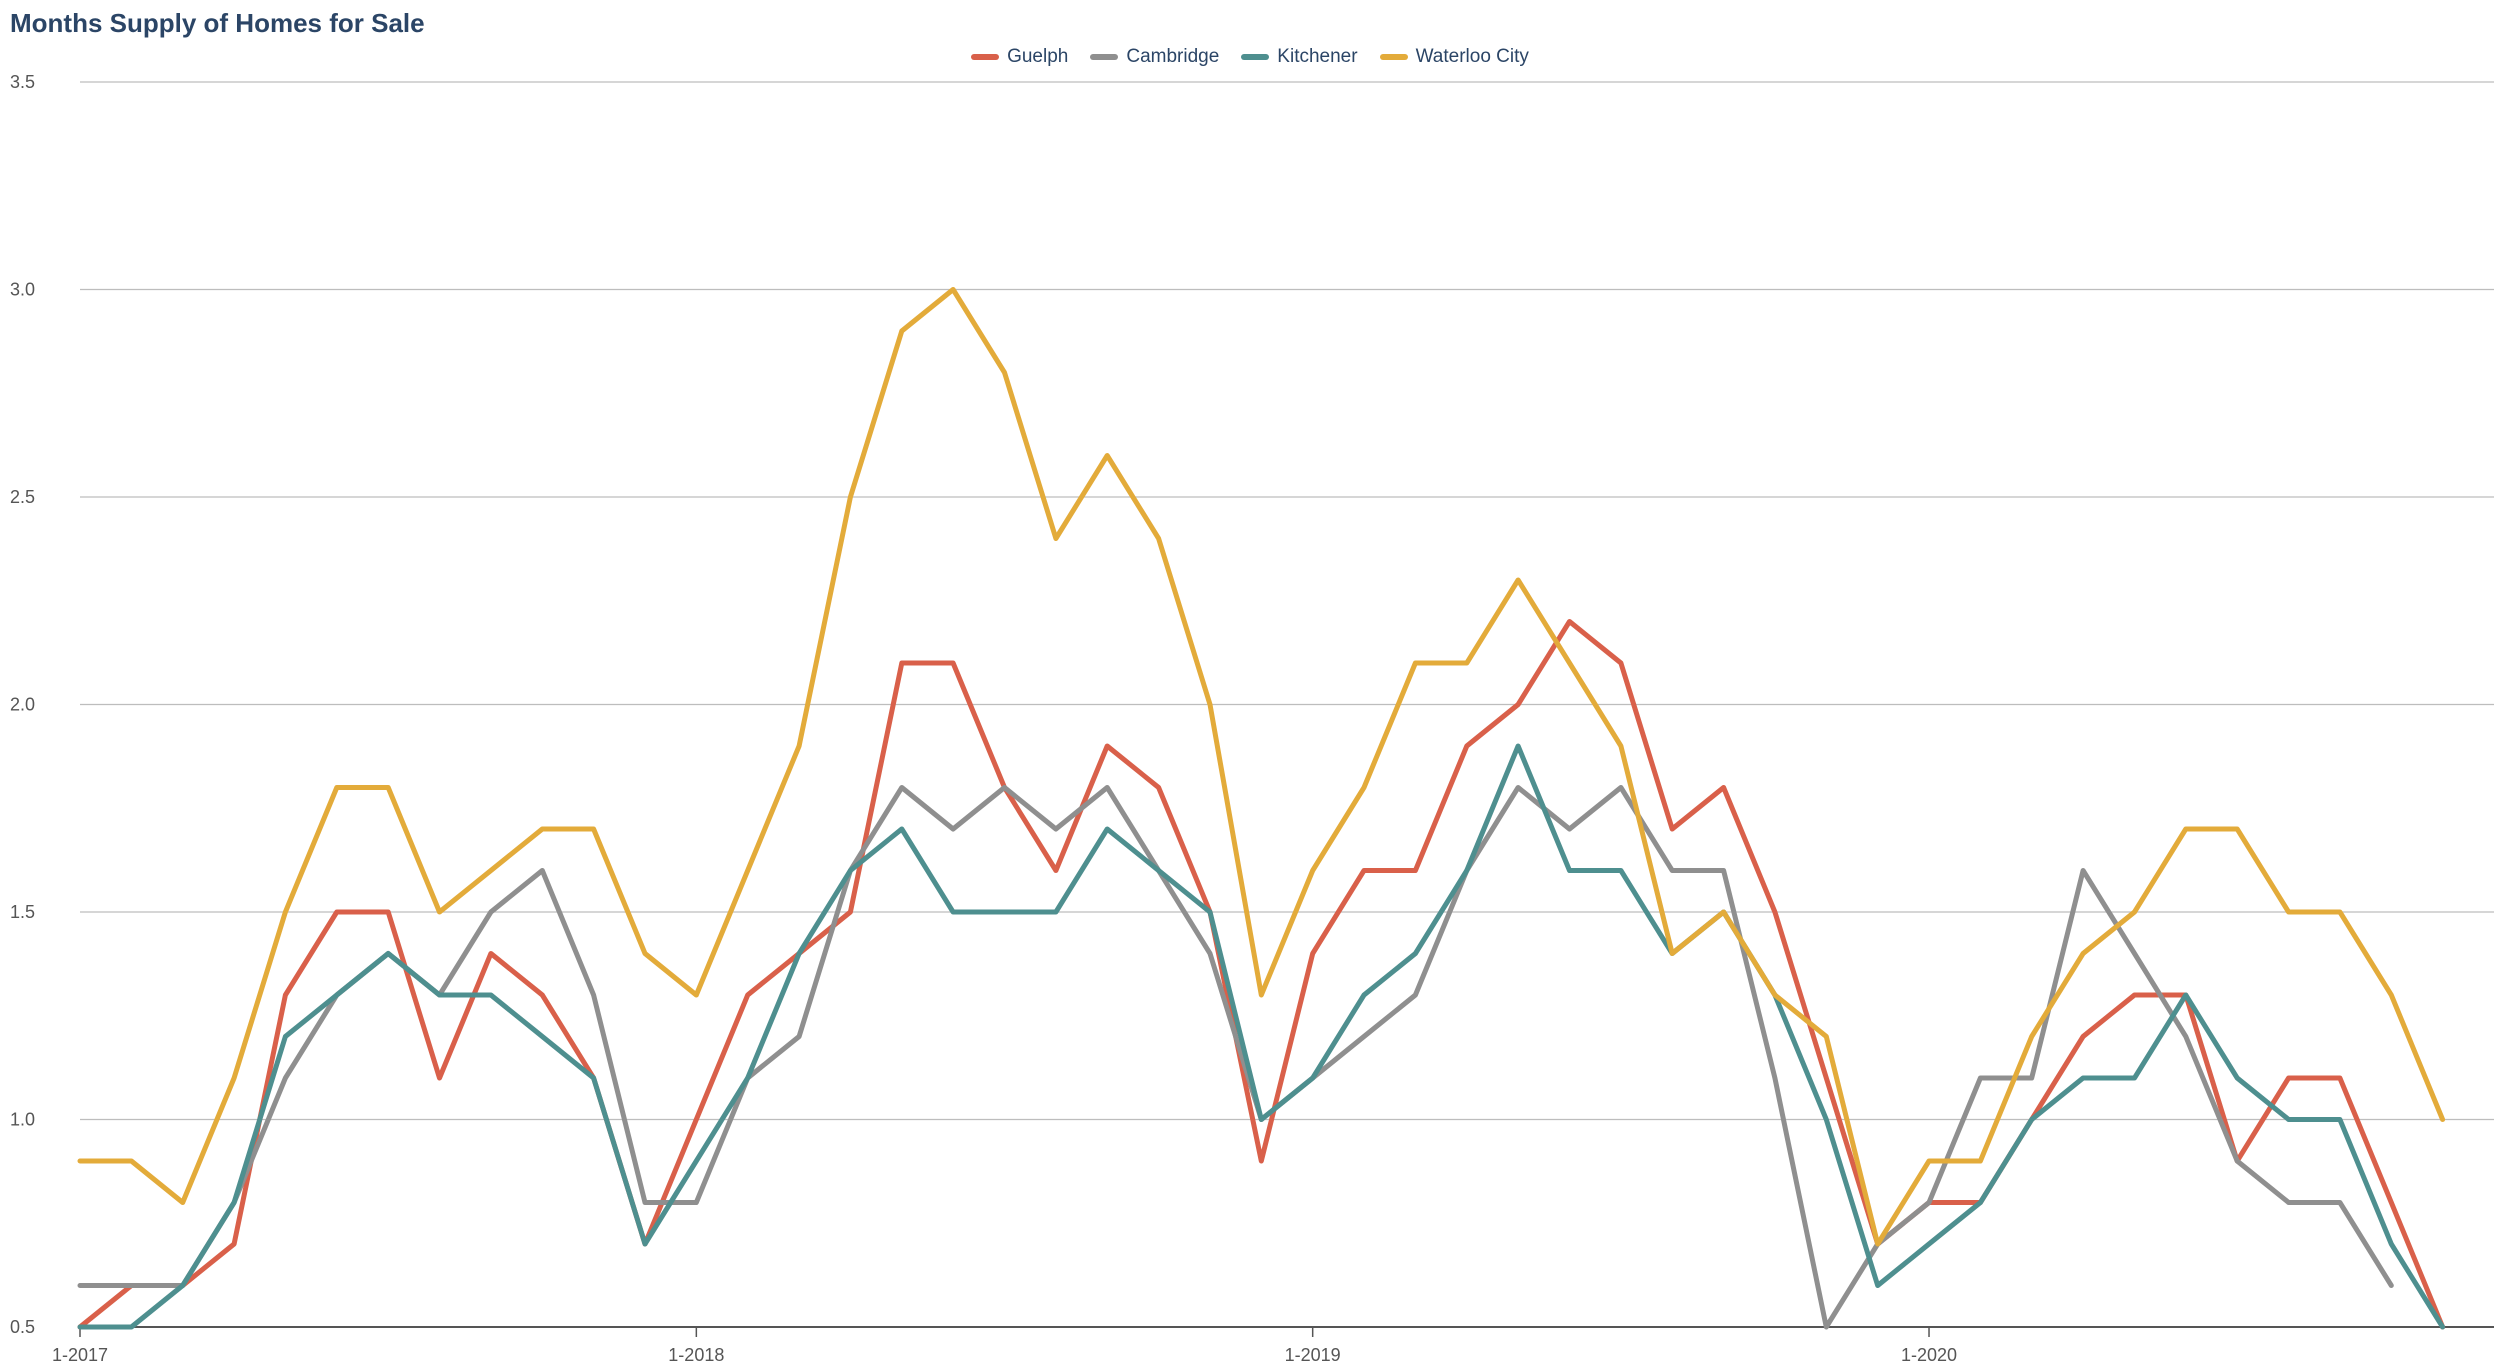 Image resolution: width=2500 pixels, height=1361 pixels. Describe the element at coordinates (1929, 1353) in the screenshot. I see `x-tick-label: 1-2020` at that location.